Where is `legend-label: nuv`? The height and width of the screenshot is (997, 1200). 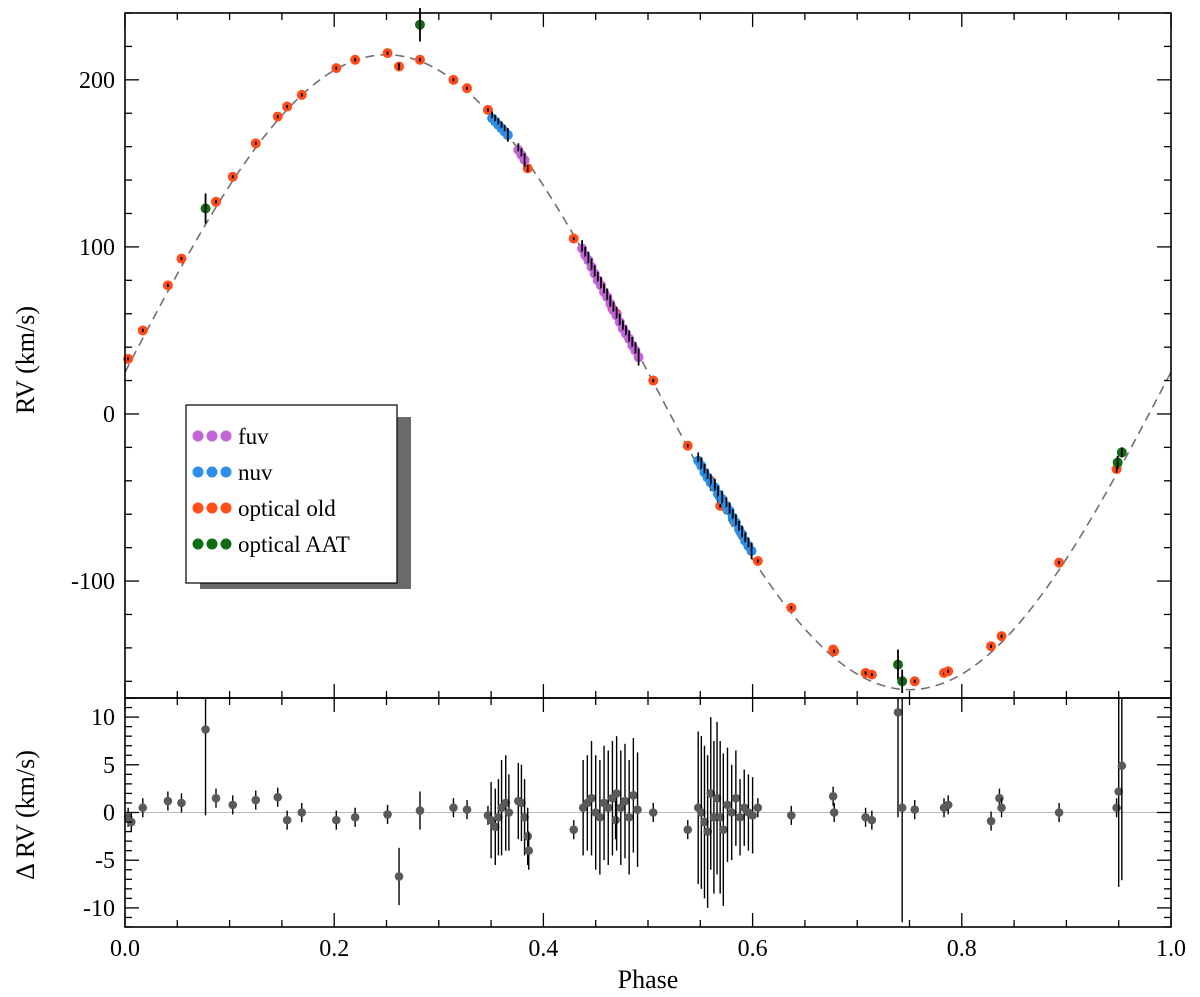 legend-label: nuv is located at coordinates (255, 472).